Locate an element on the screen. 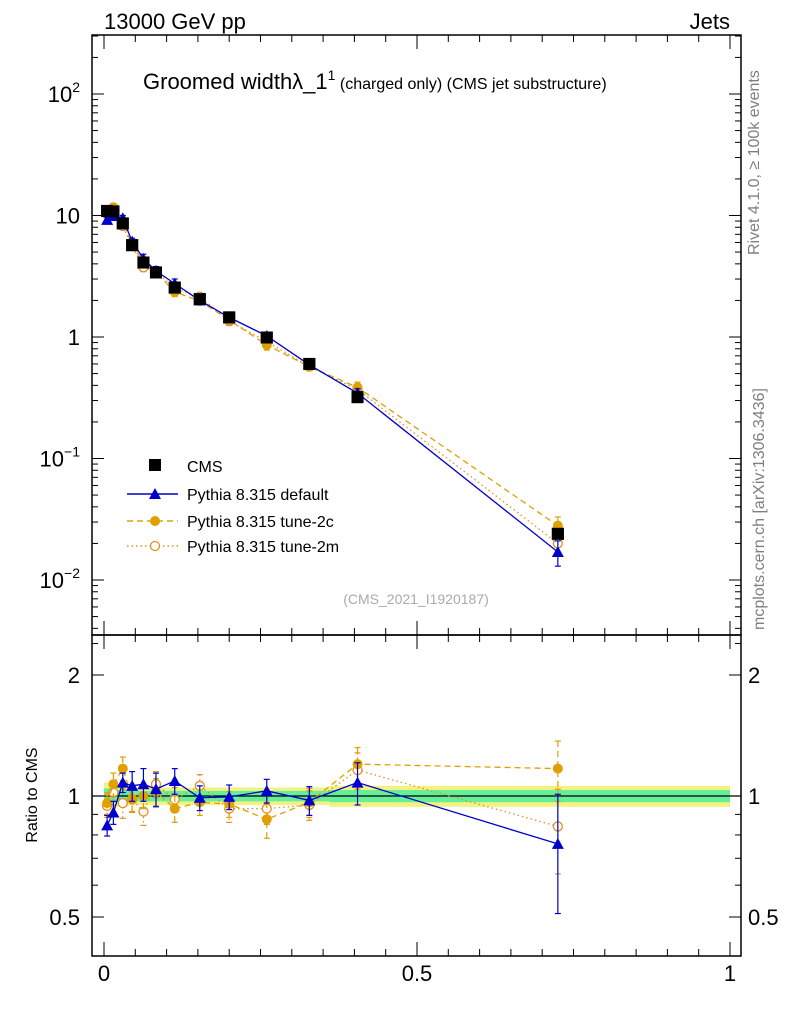 This screenshot has height=1024, width=786. legend-label-tune2m: Pythia 8.315 tune-2m is located at coordinates (263, 547).